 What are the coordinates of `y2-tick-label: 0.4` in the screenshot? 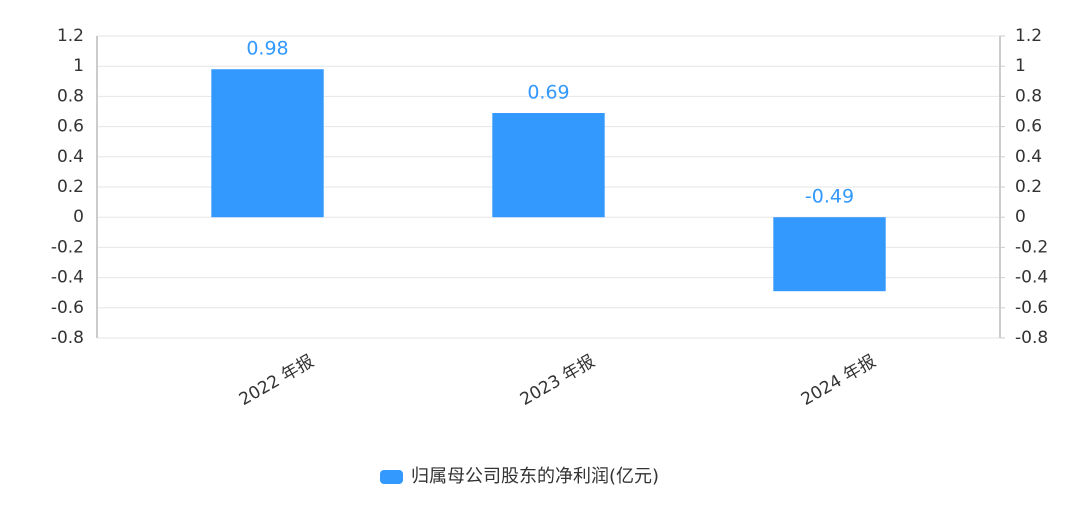 It's located at (1028, 157).